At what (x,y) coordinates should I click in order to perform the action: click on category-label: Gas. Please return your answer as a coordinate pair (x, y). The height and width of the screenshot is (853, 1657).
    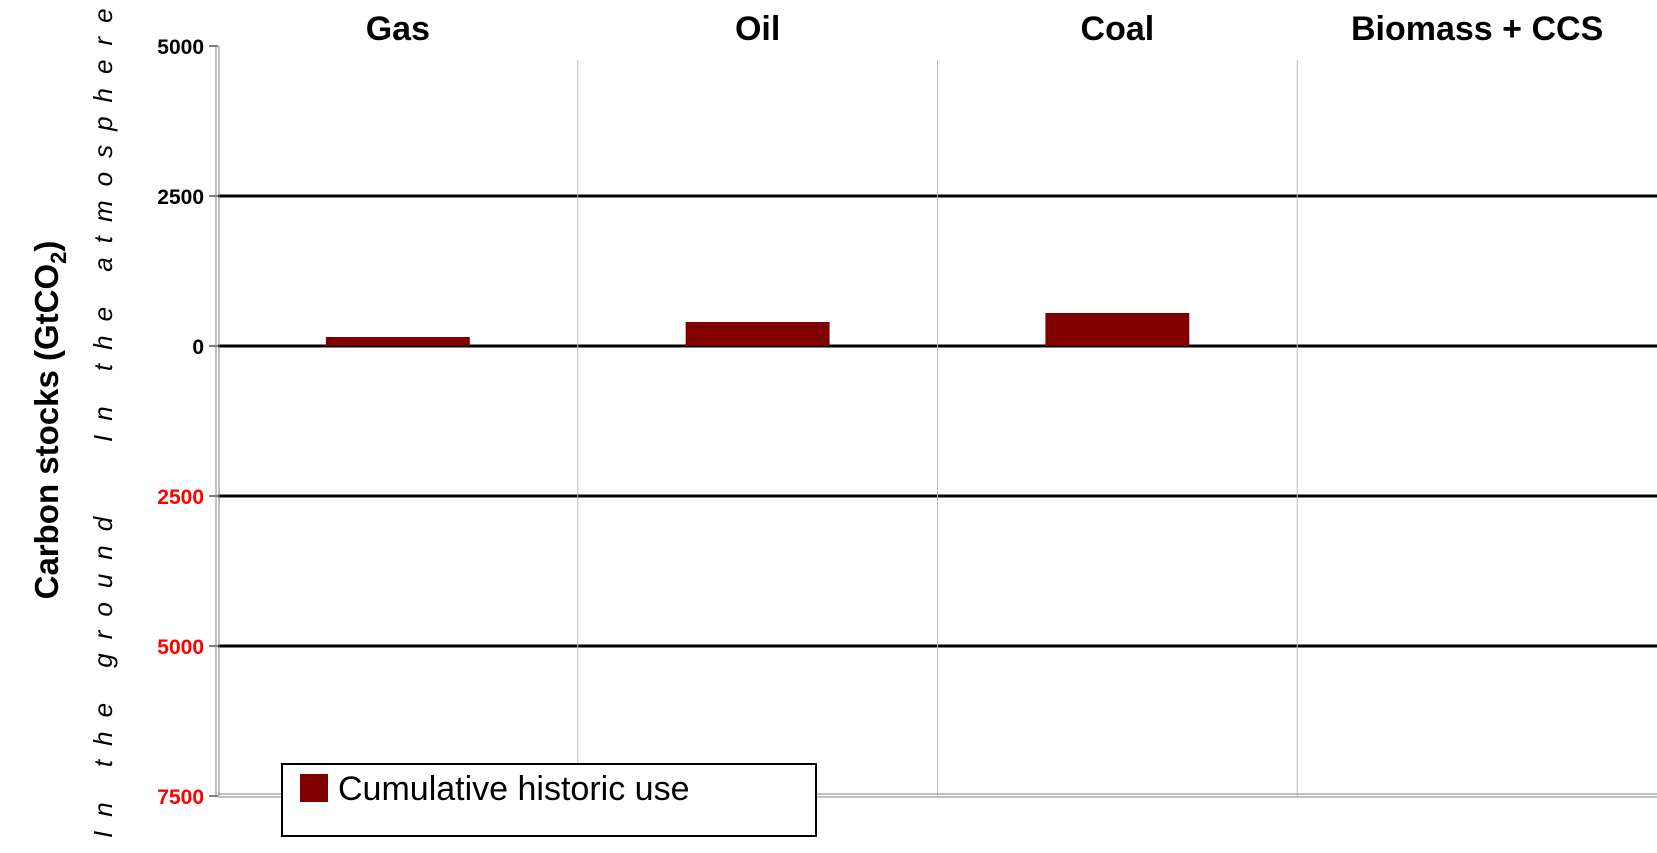
    Looking at the image, I should click on (398, 29).